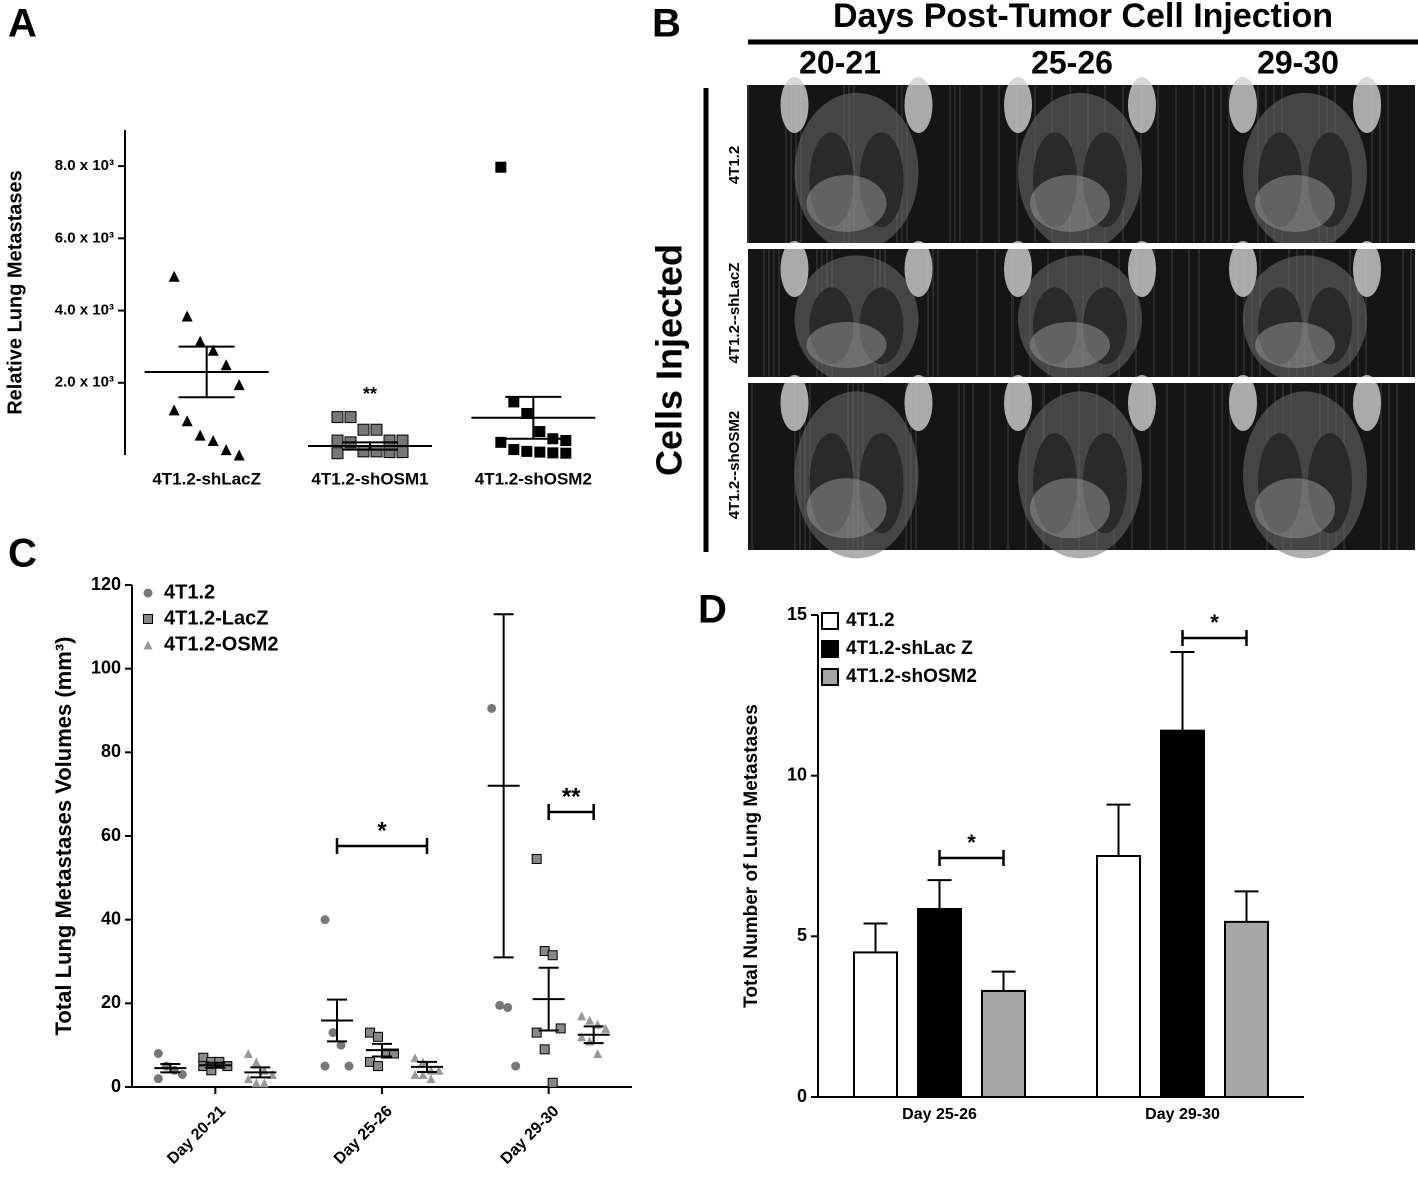  What do you see at coordinates (911, 676) in the screenshot?
I see `legend-label: 4T1.2-shOSM2` at bounding box center [911, 676].